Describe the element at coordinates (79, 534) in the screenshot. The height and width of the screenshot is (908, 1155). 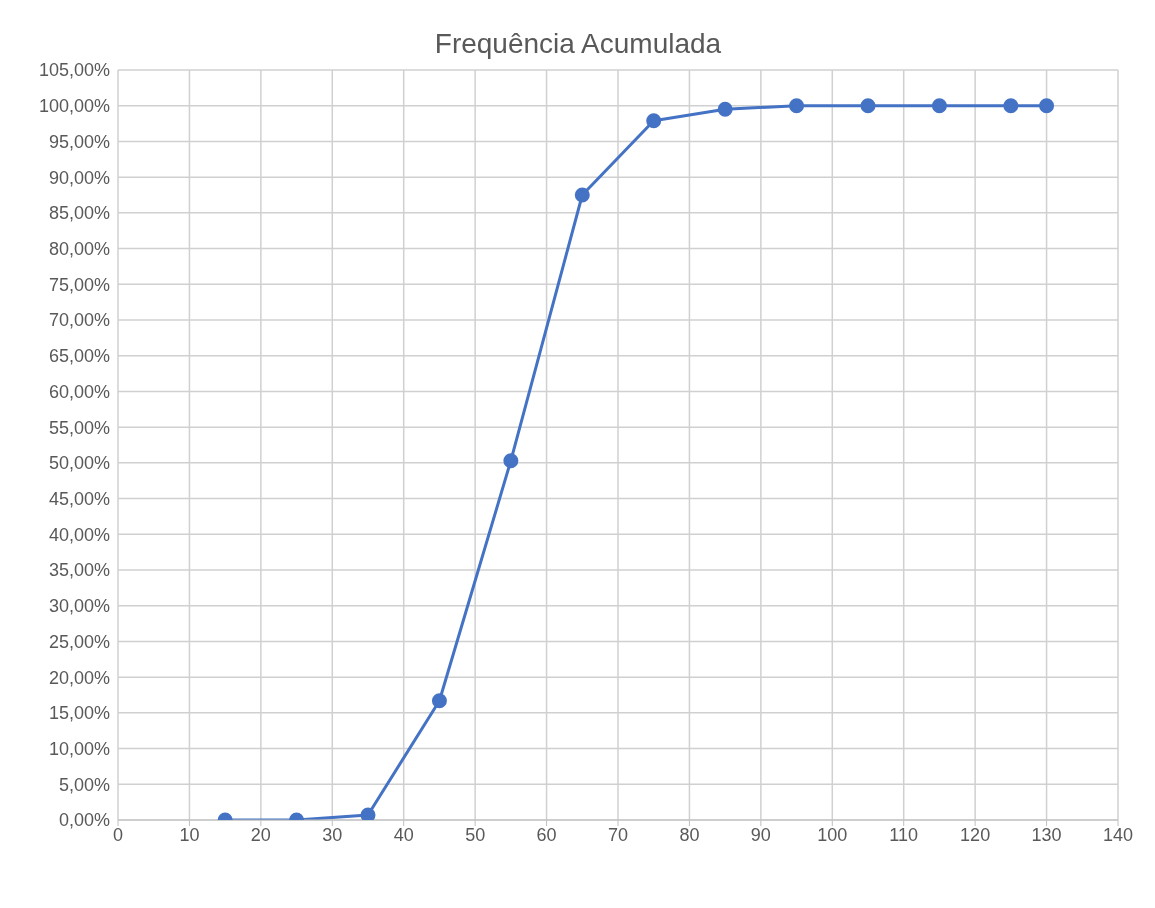
I see `y-tick-label: 40,00%` at that location.